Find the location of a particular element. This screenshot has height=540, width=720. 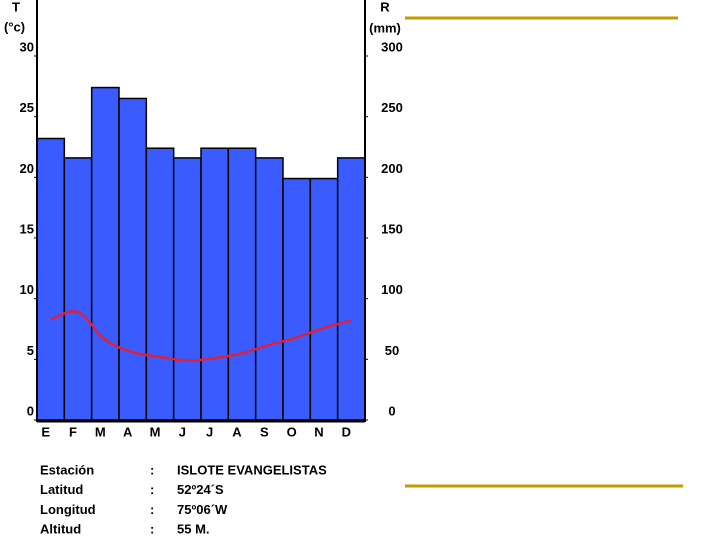

temperature-line is located at coordinates (201, 336).